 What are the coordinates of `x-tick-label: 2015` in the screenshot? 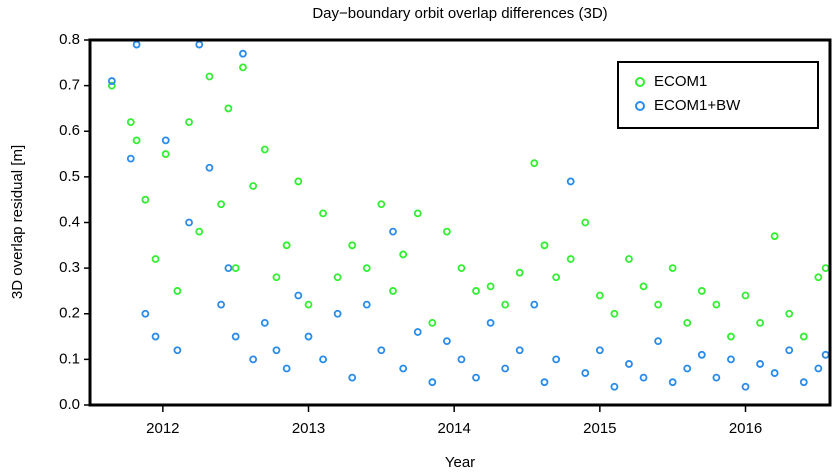 It's located at (599, 428).